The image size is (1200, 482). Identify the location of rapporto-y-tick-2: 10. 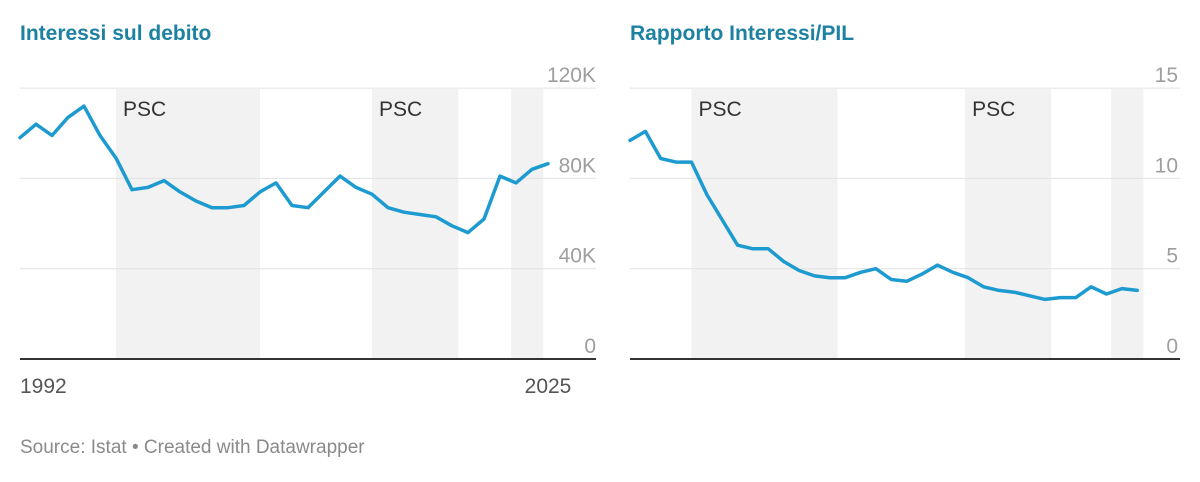
(1166, 165).